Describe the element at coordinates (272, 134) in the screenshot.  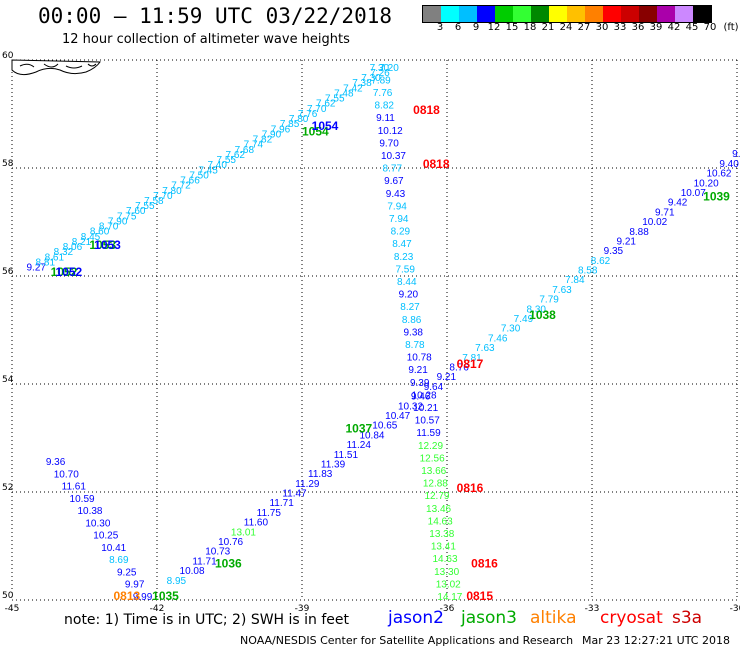
I see `swh-value: 7.90` at that location.